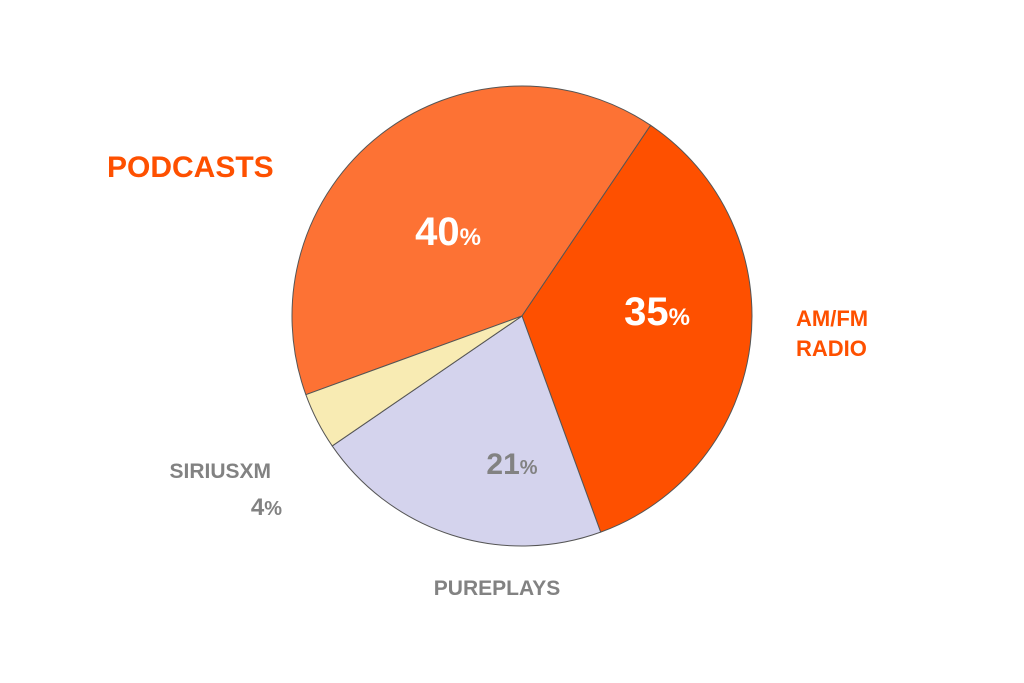  I want to click on pie-slice-siriusxm, so click(414, 381).